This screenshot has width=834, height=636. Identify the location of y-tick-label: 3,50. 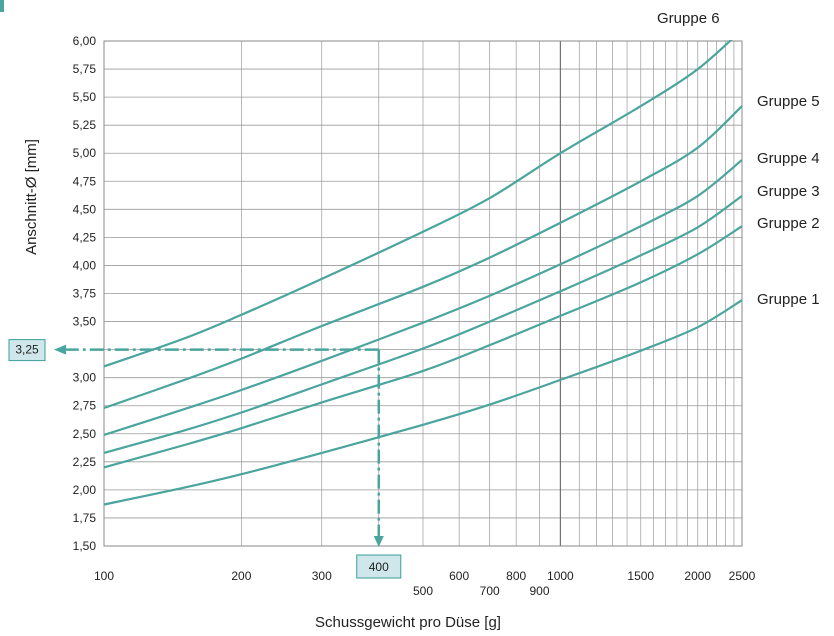
(85, 322).